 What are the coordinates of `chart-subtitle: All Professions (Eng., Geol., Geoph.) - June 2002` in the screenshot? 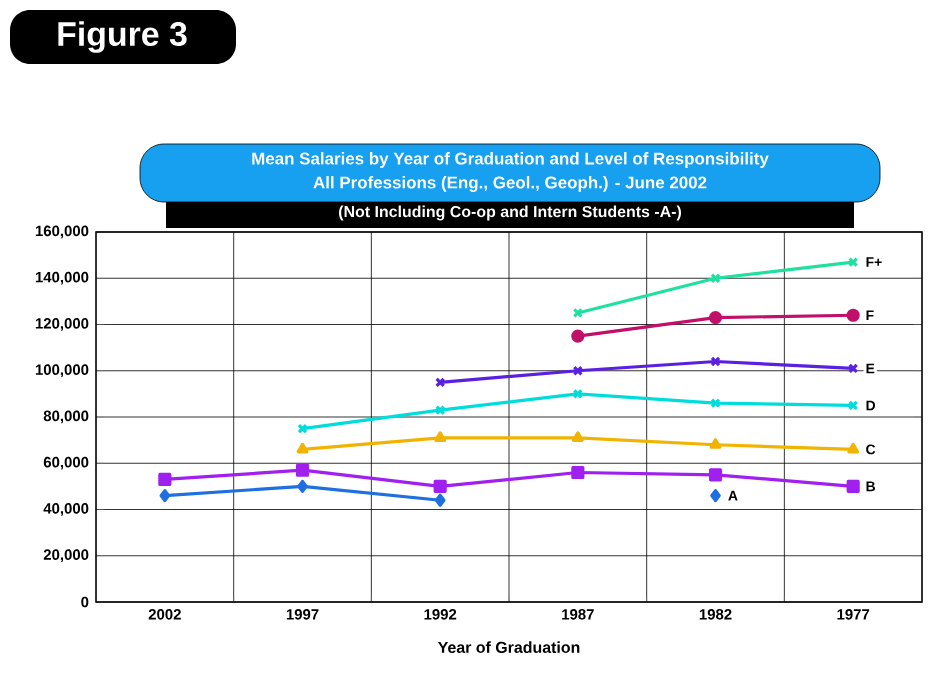 It's located at (510, 184).